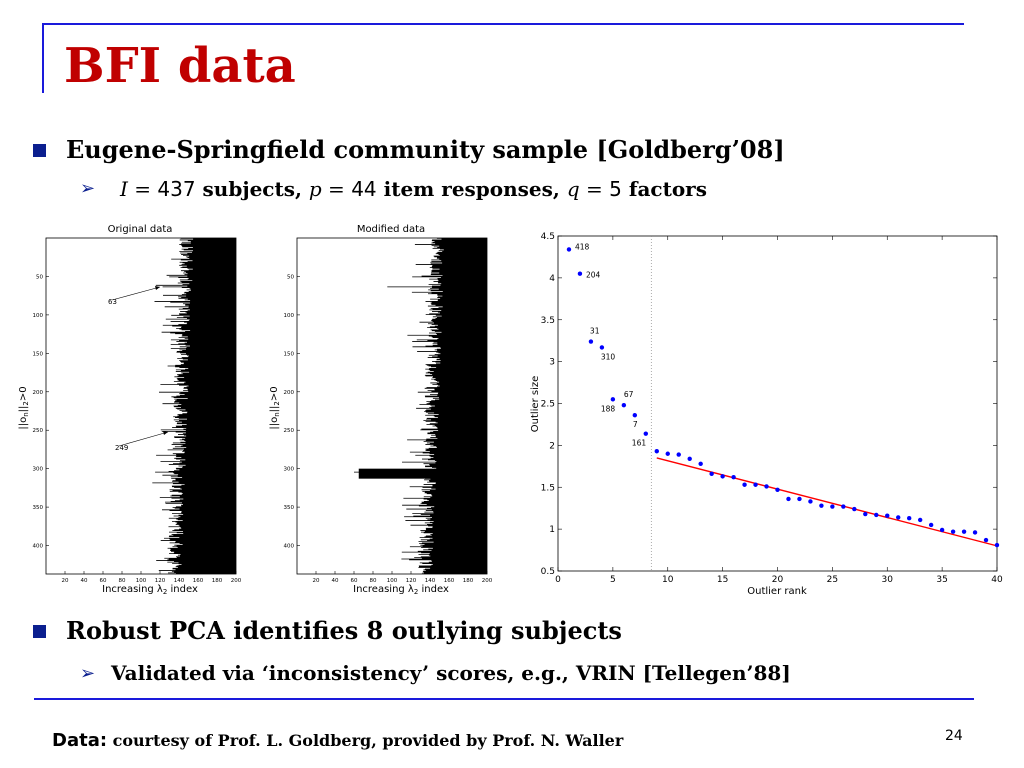  Describe the element at coordinates (200, 559) in the screenshot. I see `annotation-arrowhead` at that location.